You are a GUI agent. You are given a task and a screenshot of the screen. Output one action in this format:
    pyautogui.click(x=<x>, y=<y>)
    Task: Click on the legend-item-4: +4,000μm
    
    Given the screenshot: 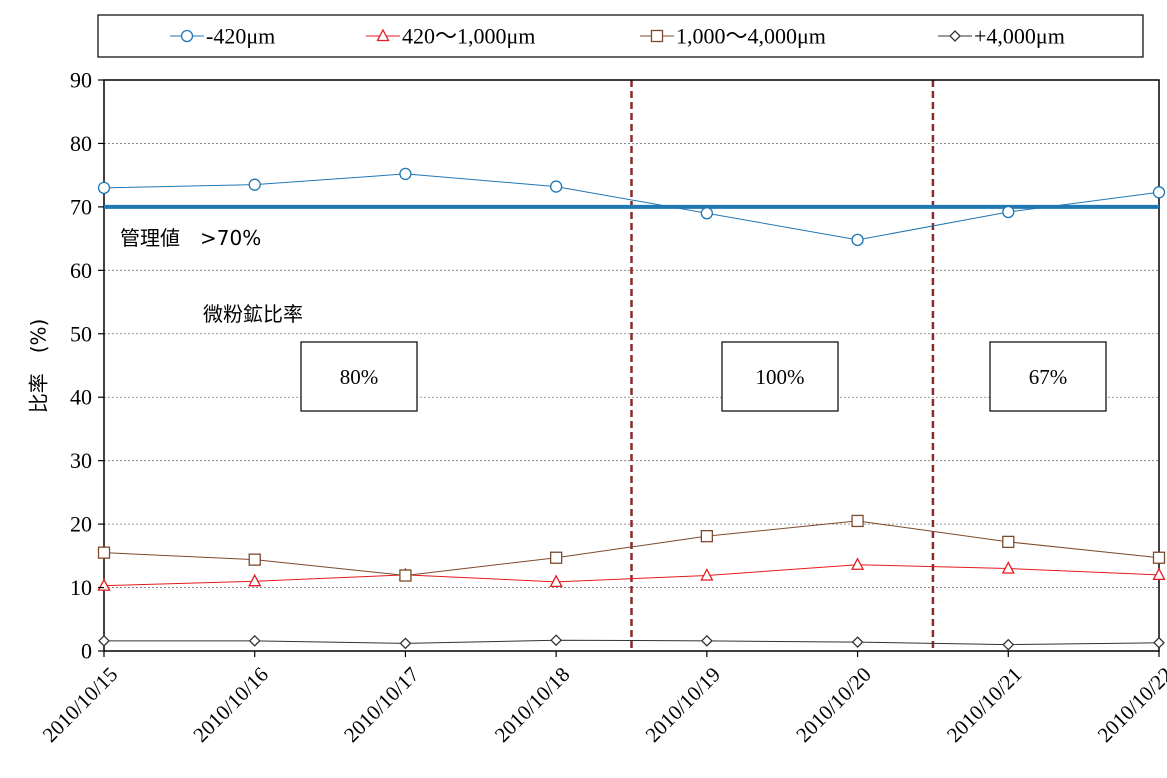 What is the action you would take?
    pyautogui.click(x=1001, y=36)
    